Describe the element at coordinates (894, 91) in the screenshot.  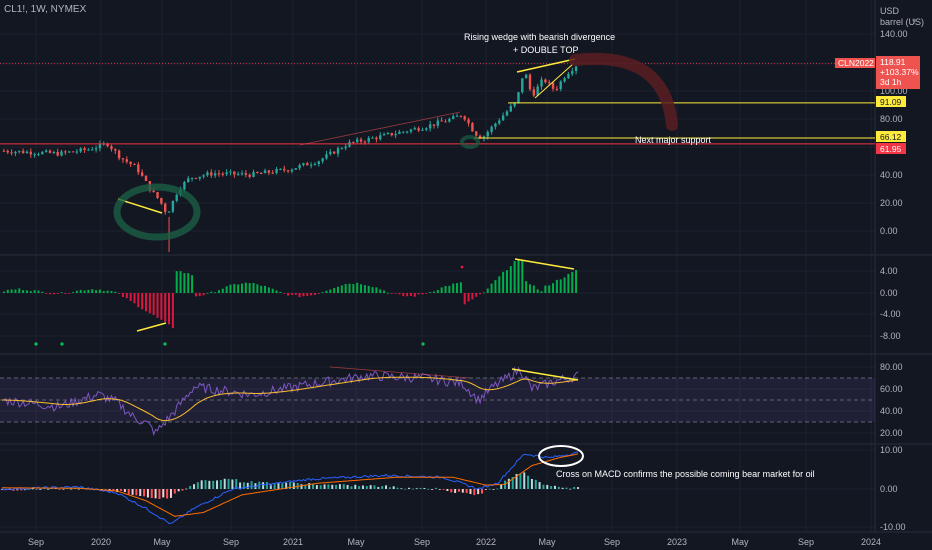
I see `y-tick-label: 100.00` at that location.